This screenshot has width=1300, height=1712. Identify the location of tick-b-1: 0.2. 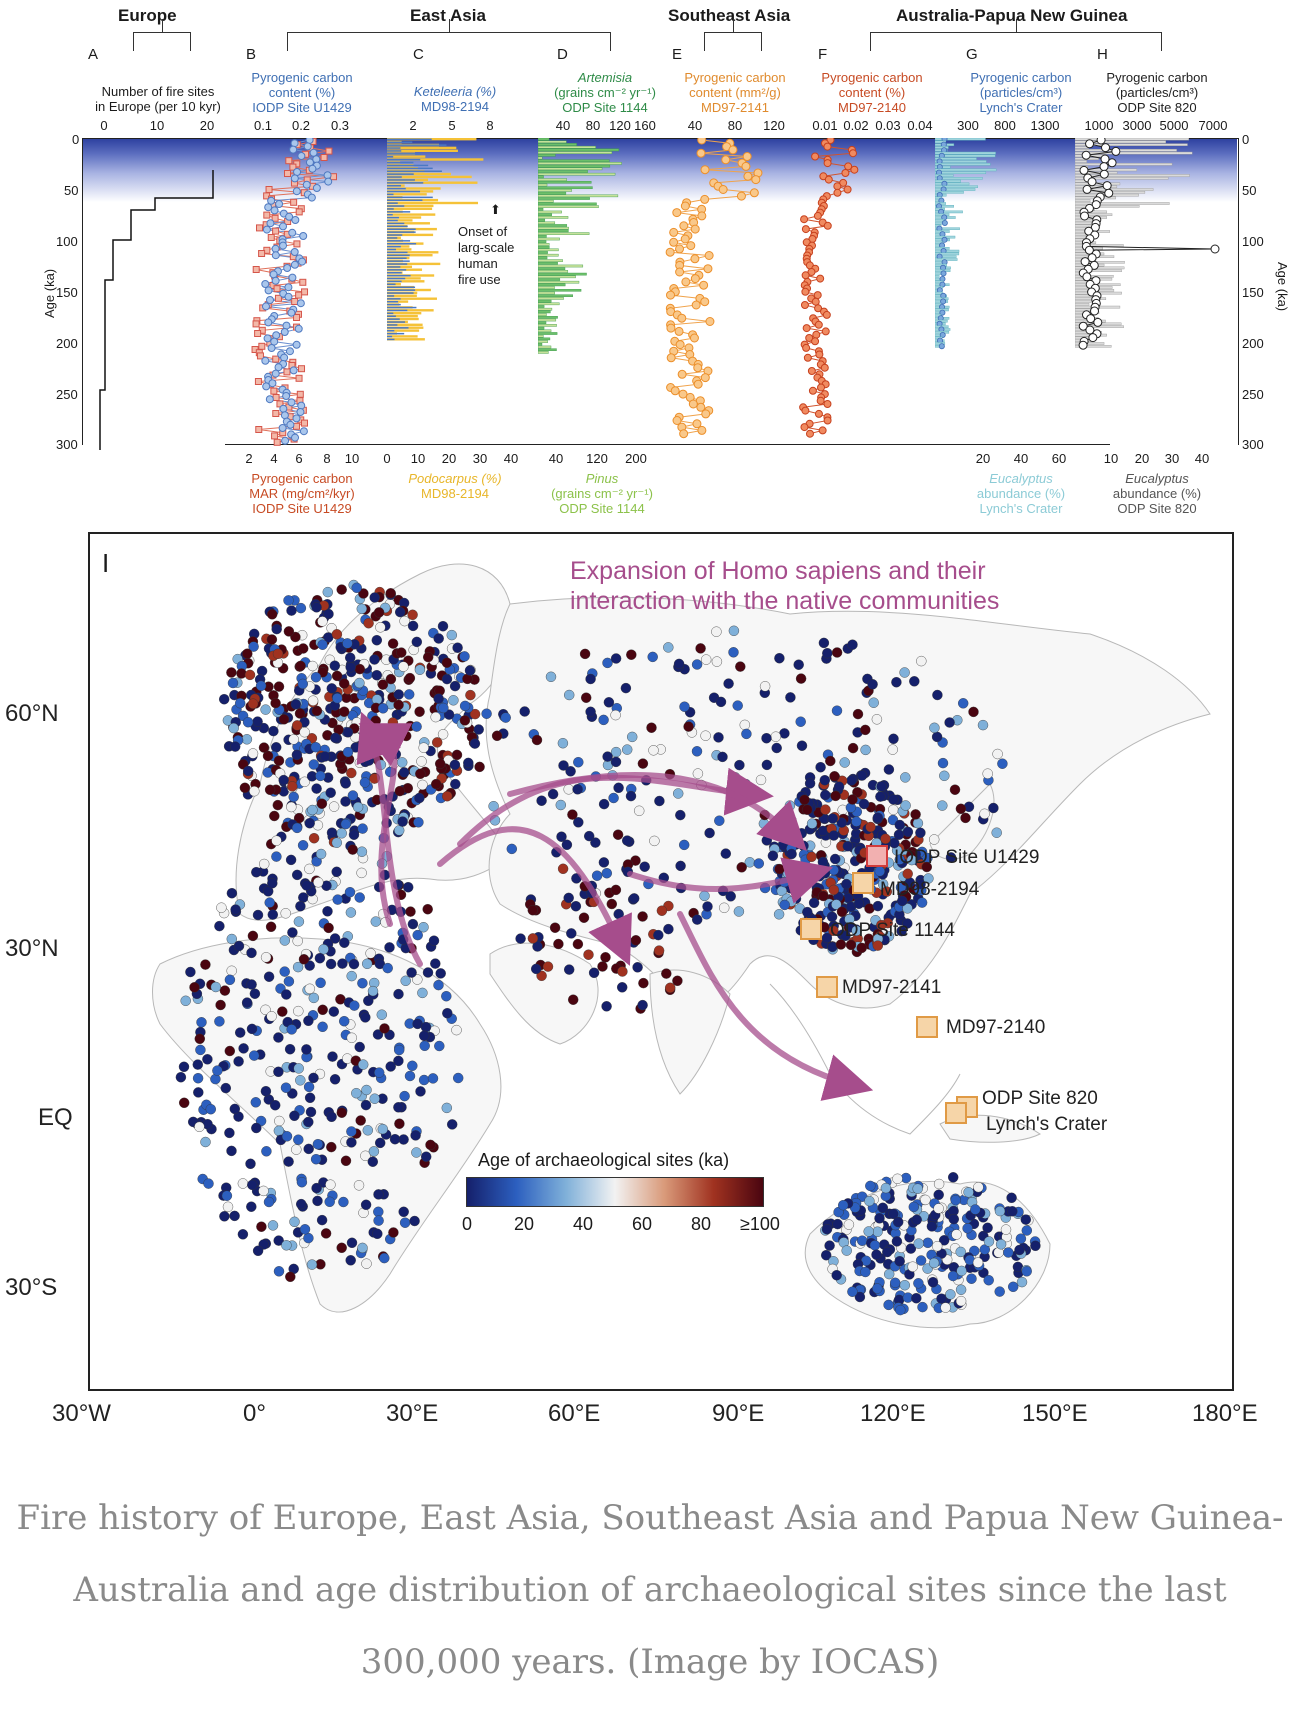
(301, 125).